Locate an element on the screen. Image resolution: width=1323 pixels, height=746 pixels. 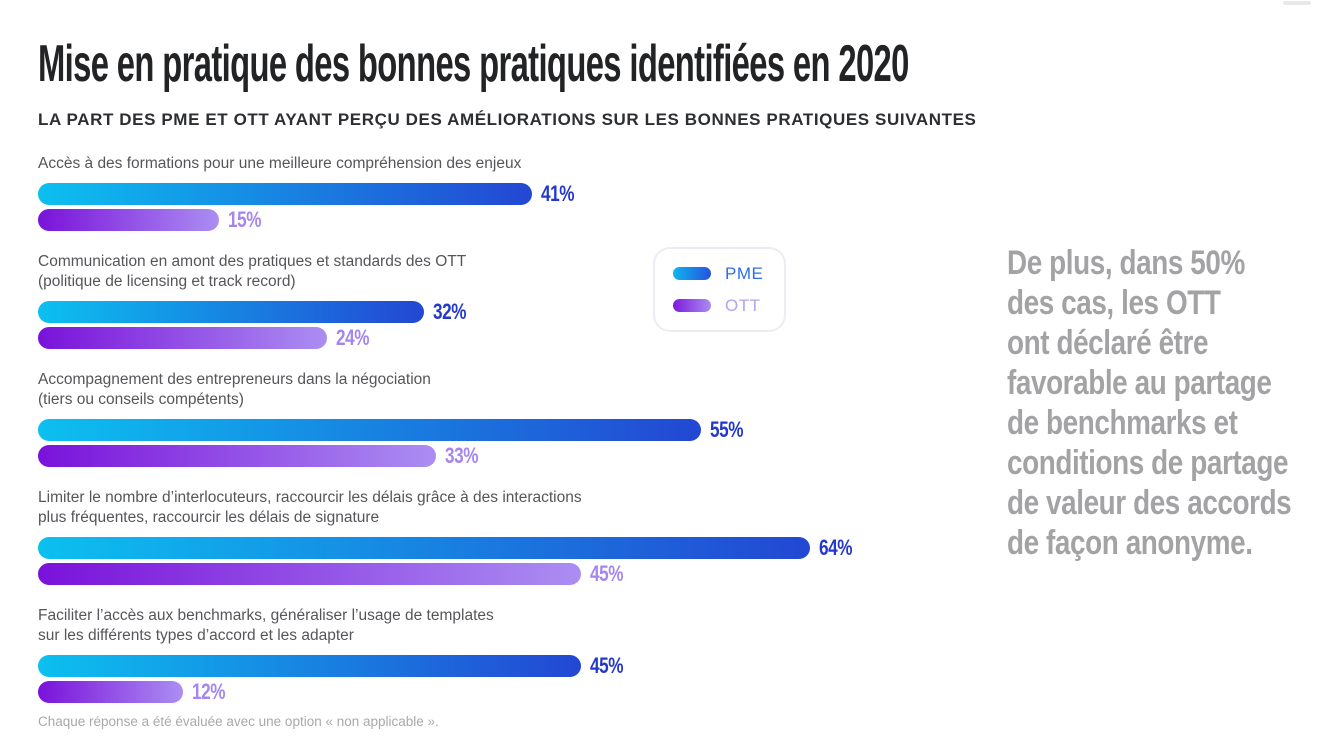
value-label: 12% is located at coordinates (209, 691).